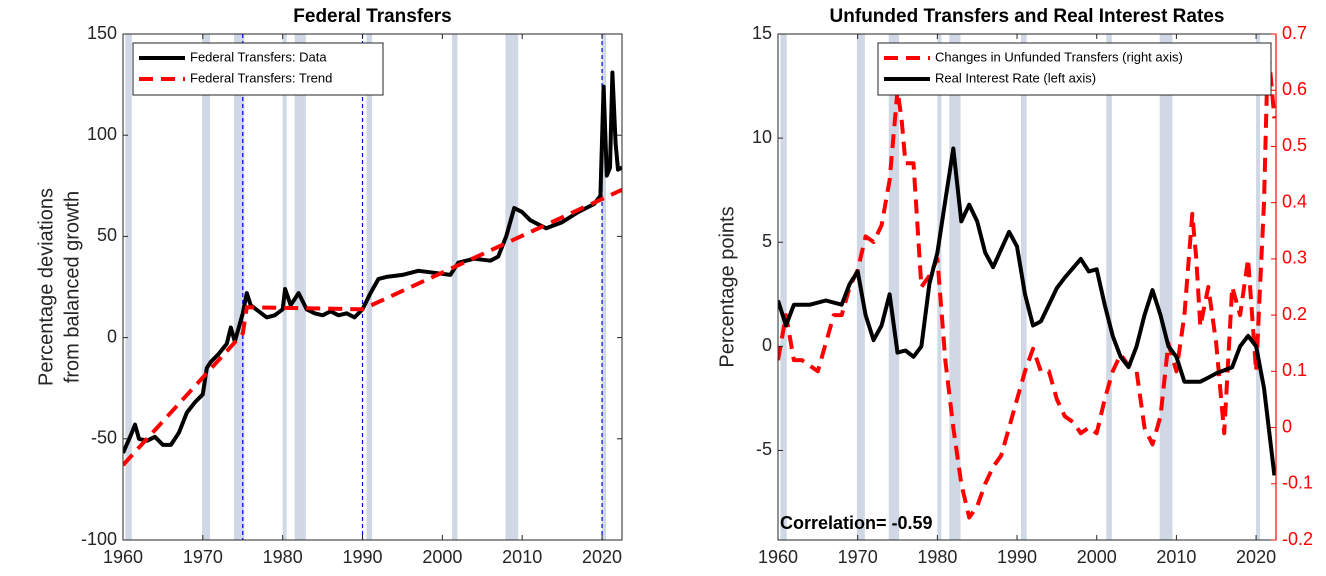 This screenshot has width=1326, height=576. I want to click on y-axis-label: Percentage points, so click(727, 286).